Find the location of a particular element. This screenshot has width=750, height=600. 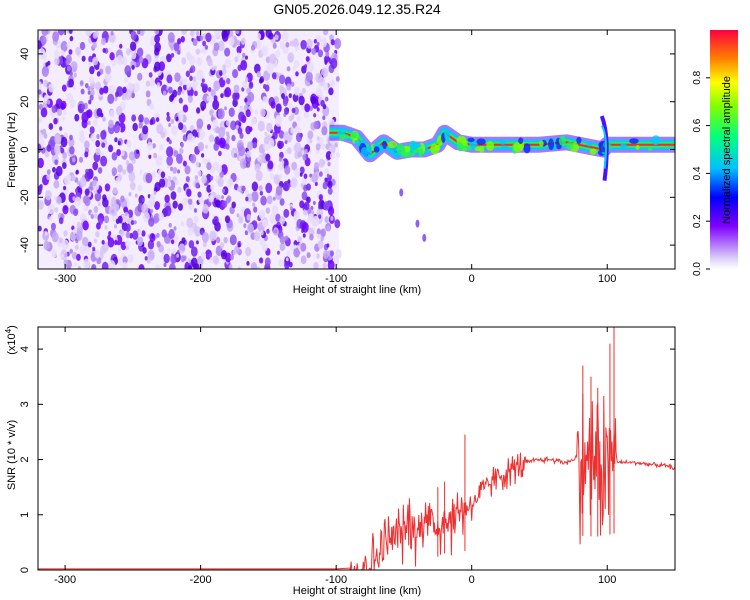

streak-dot is located at coordinates (417, 223).